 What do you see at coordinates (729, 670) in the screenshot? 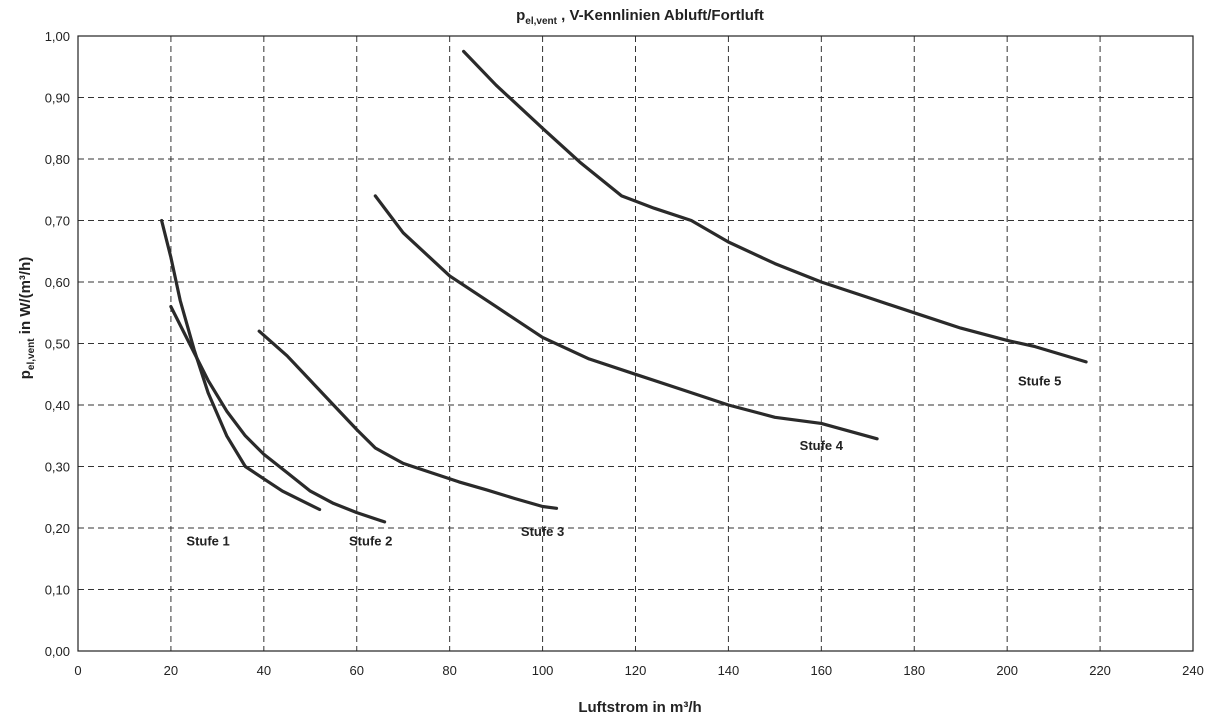
I see `x-tick-label: 140` at bounding box center [729, 670].